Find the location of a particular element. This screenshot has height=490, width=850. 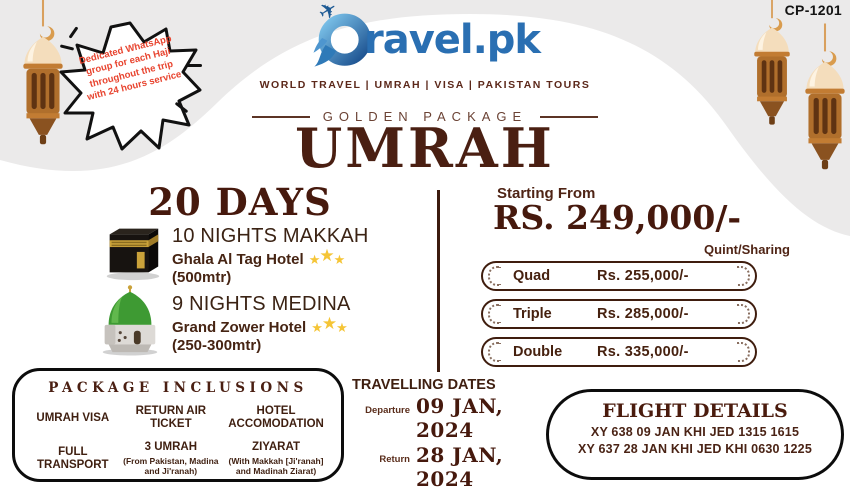

makkah-nights: 10 NIGHTS MAKKAH is located at coordinates (270, 236).